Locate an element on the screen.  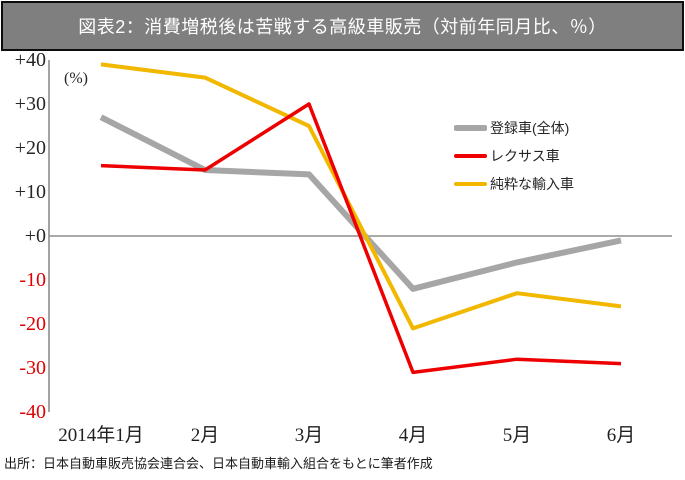
legend-item-registered-cars: 登録車(全体) is located at coordinates (514, 128).